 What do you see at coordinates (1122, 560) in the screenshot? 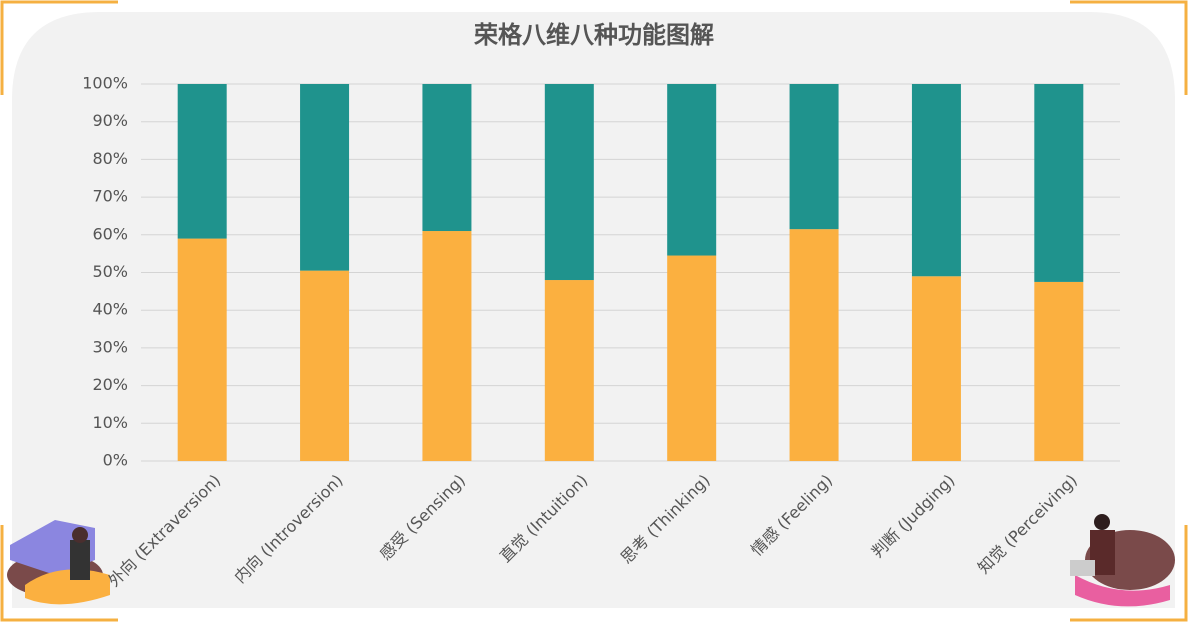
I see `decor-right` at bounding box center [1122, 560].